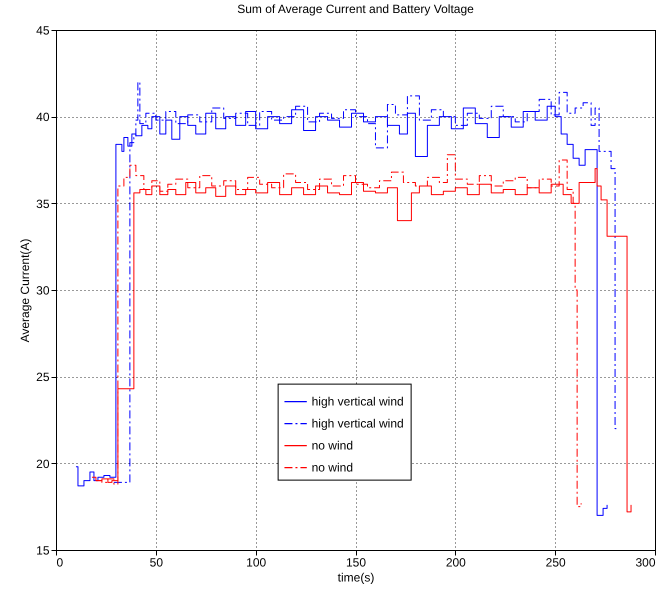 The image size is (657, 597). I want to click on x-tick-label: 50, so click(157, 563).